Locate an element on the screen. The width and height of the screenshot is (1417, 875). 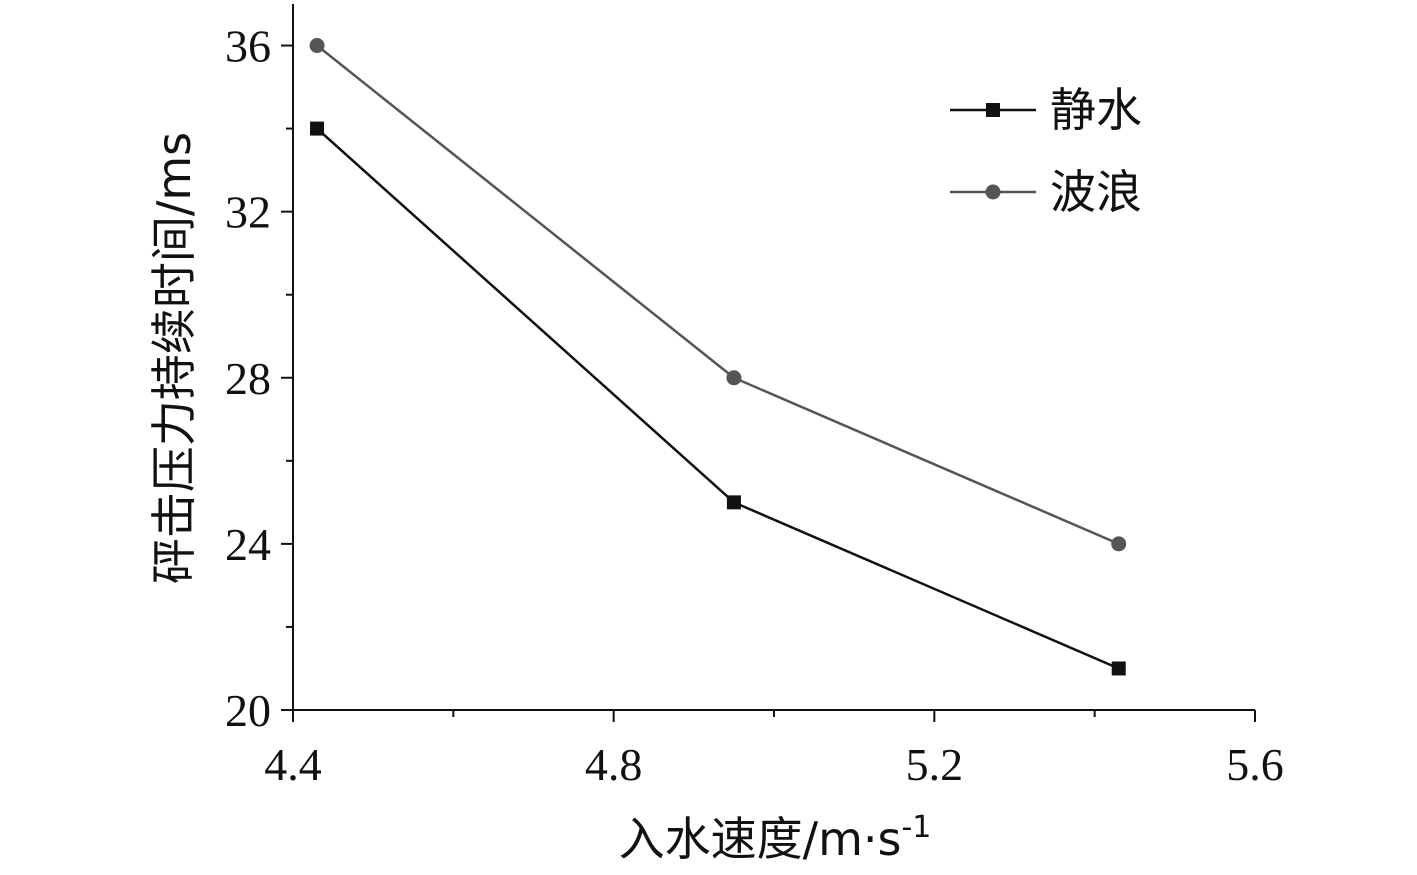
x-axis-title-sup: -1 is located at coordinates (916, 827).